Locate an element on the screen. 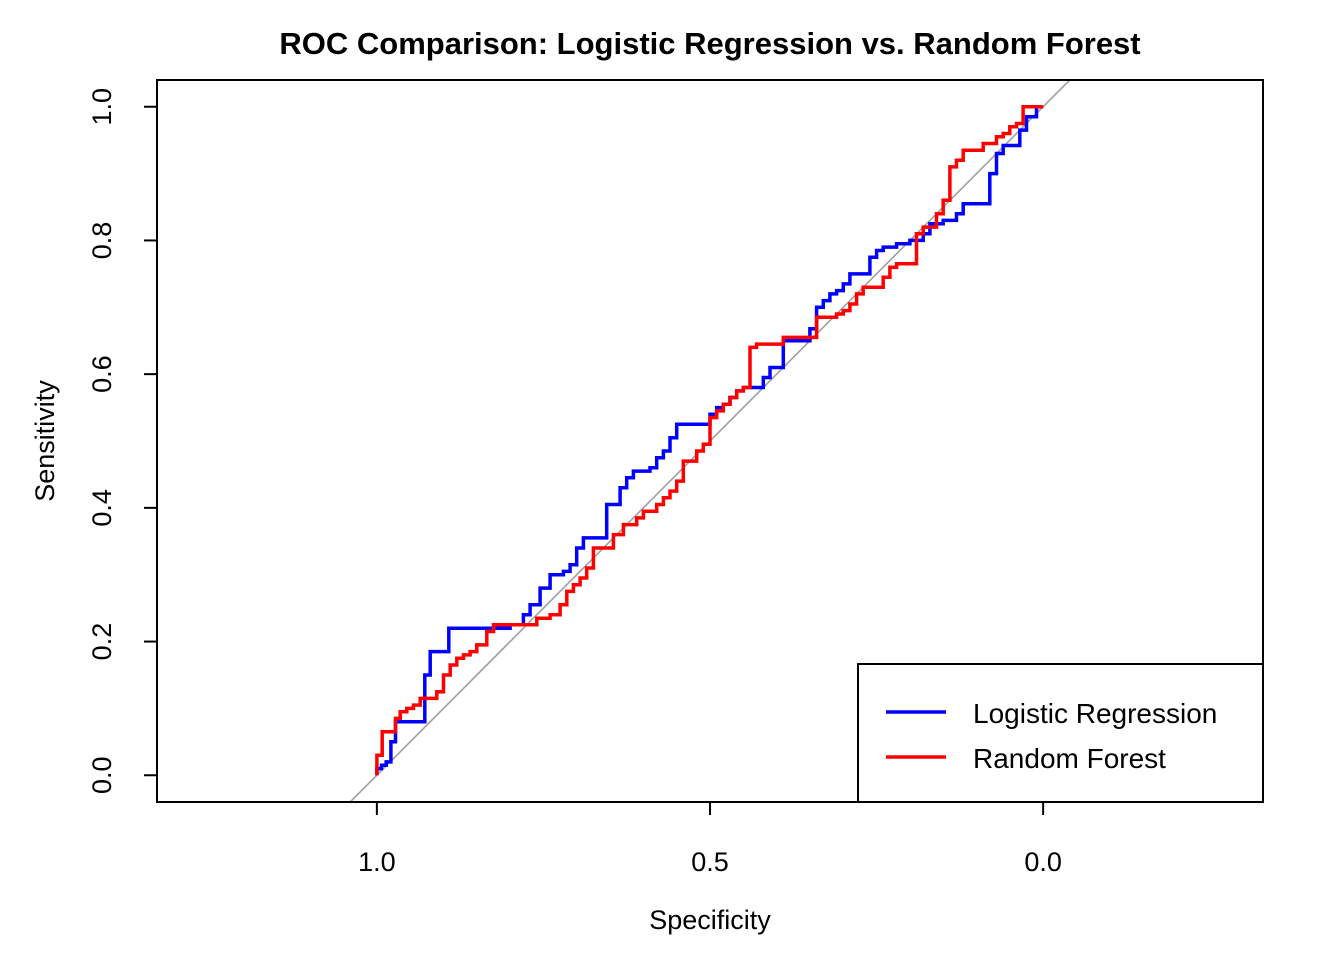 This screenshot has height=965, width=1344. x-tick-label: 0.5 is located at coordinates (710, 862).